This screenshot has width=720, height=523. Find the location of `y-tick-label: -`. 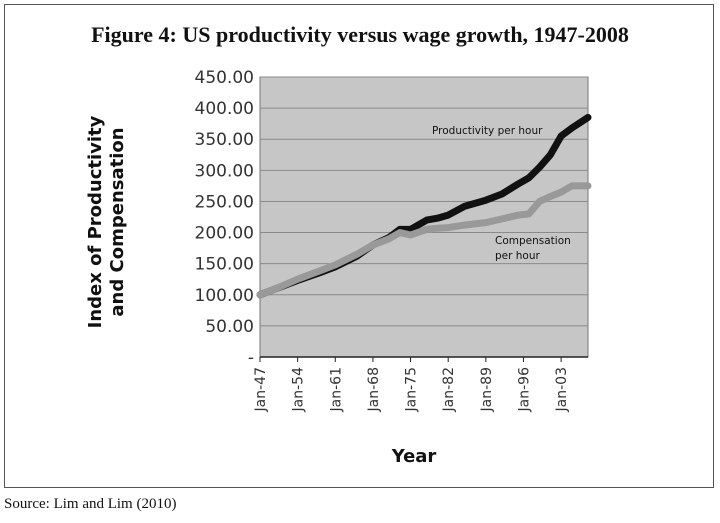

y-tick-label: - is located at coordinates (251, 358).